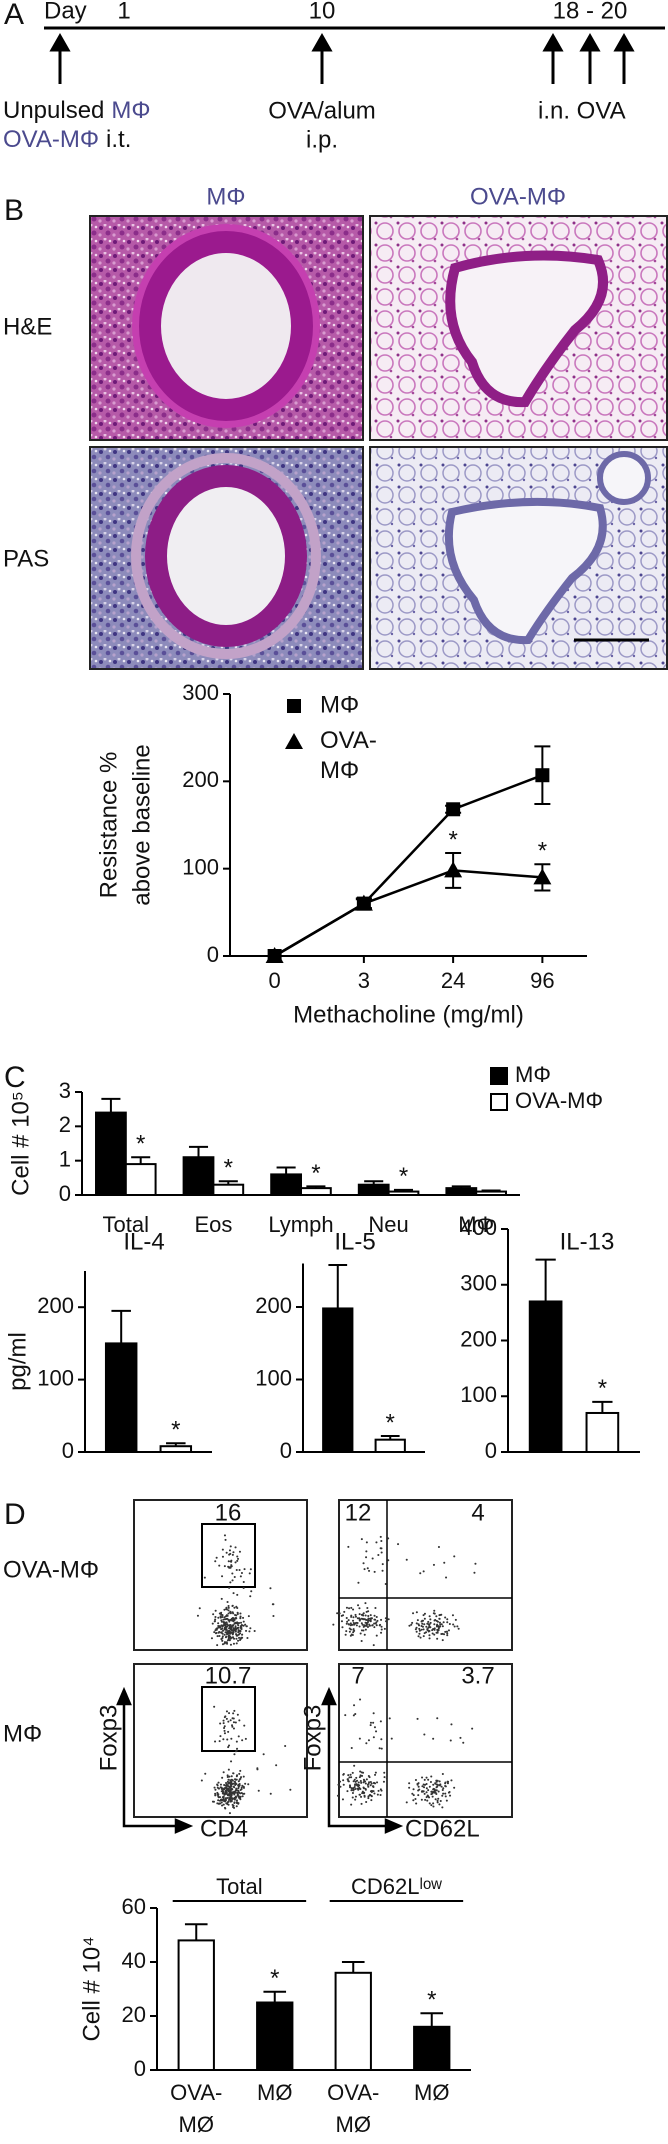  Describe the element at coordinates (587, 1241) in the screenshot. I see `chart-title: IL-13` at that location.